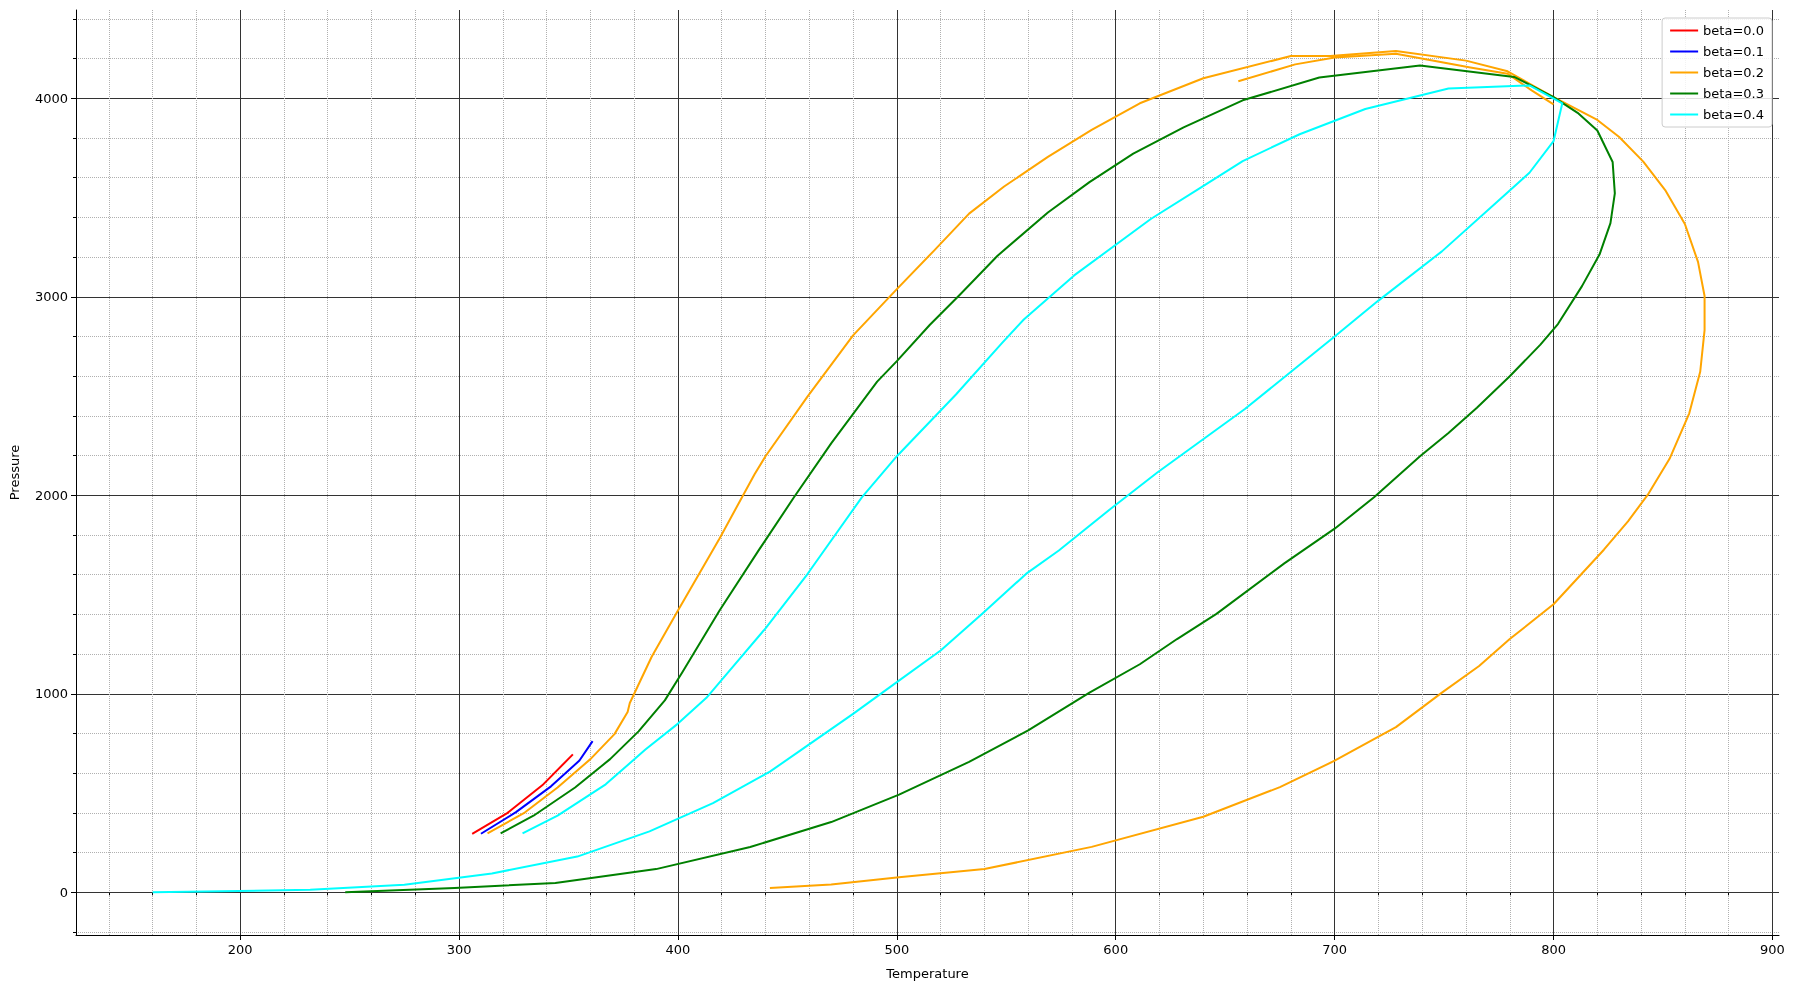 Image resolution: width=1794 pixels, height=987 pixels. I want to click on legend-label: beta=0.3, so click(1734, 93).